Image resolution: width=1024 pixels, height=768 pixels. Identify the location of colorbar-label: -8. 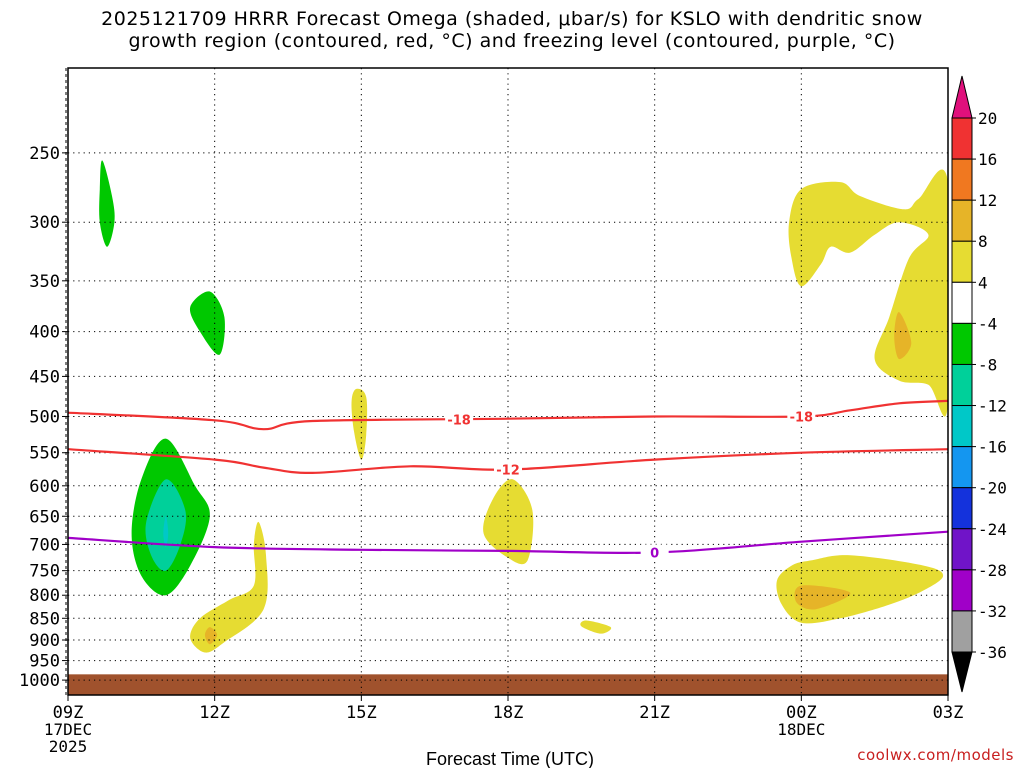
(987, 364).